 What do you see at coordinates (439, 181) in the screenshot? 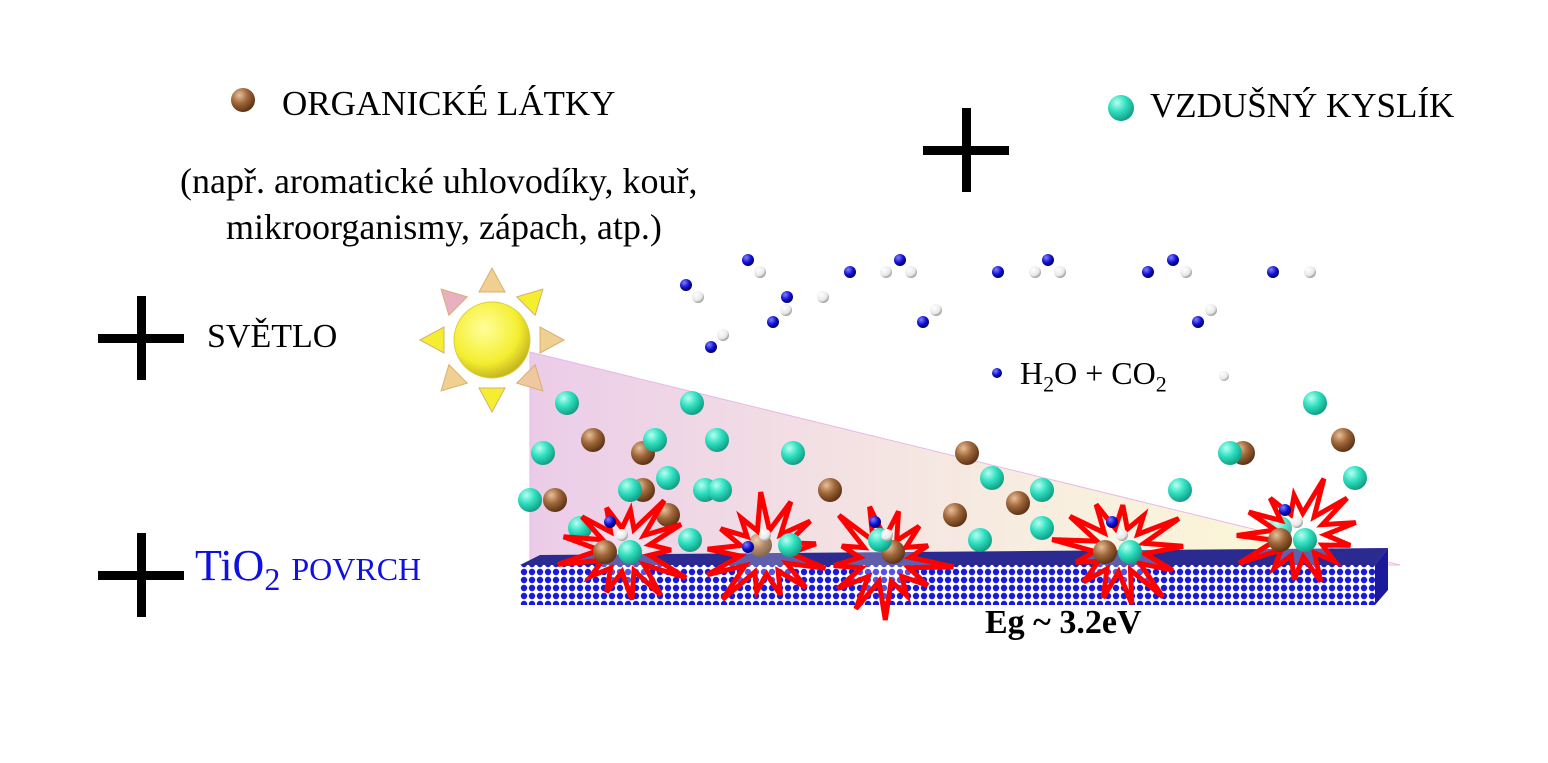
I see `organic-examples-line1: (např. aromatické uhlovodíky, kouř,` at bounding box center [439, 181].